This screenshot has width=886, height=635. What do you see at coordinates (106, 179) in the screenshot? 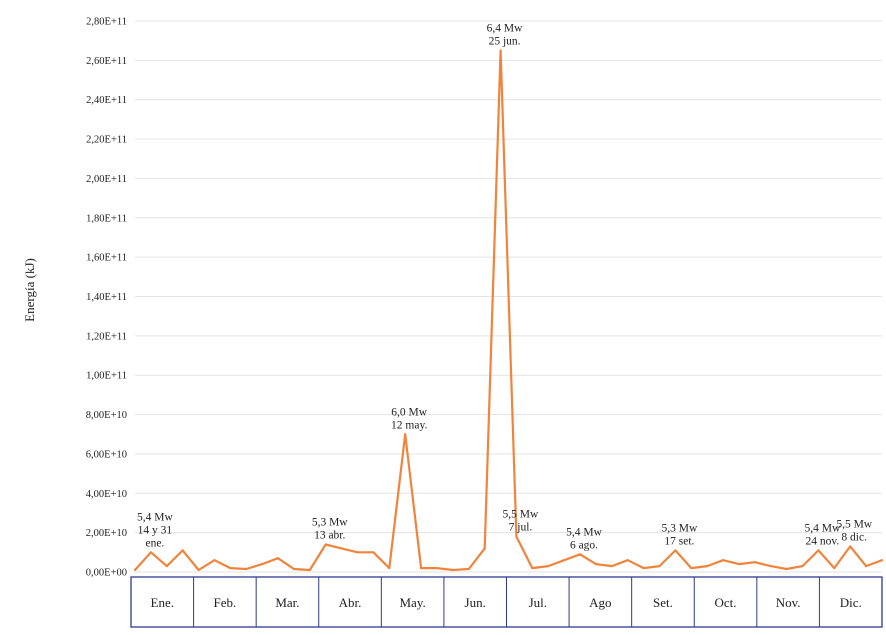
I see `y-tick-label: 2,00E+11` at bounding box center [106, 179].